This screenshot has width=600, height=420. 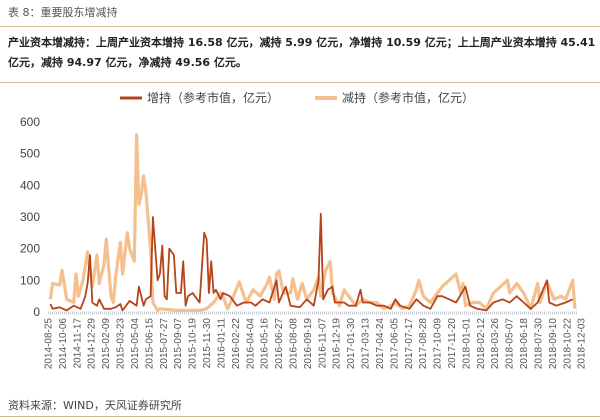 I want to click on x-tick-label: 2017-10-09, so click(x=438, y=344).